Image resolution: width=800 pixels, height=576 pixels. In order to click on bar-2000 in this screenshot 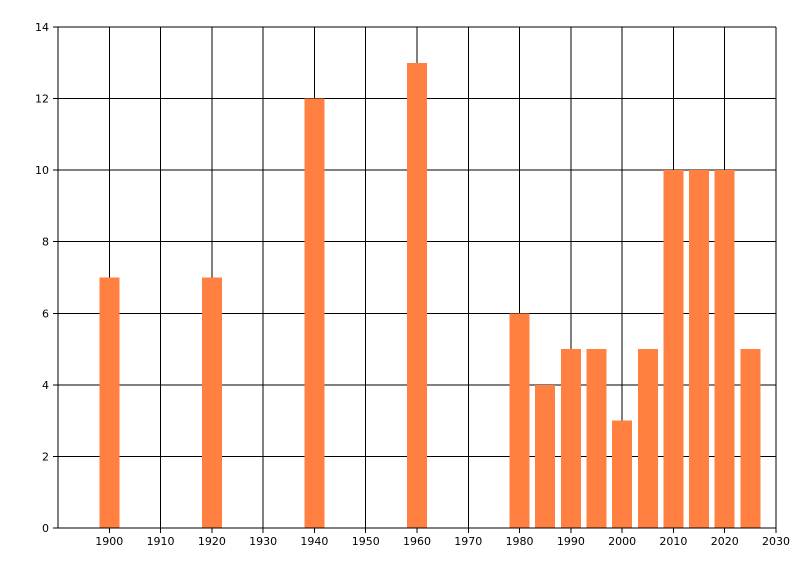, I will do `click(622, 474)`.